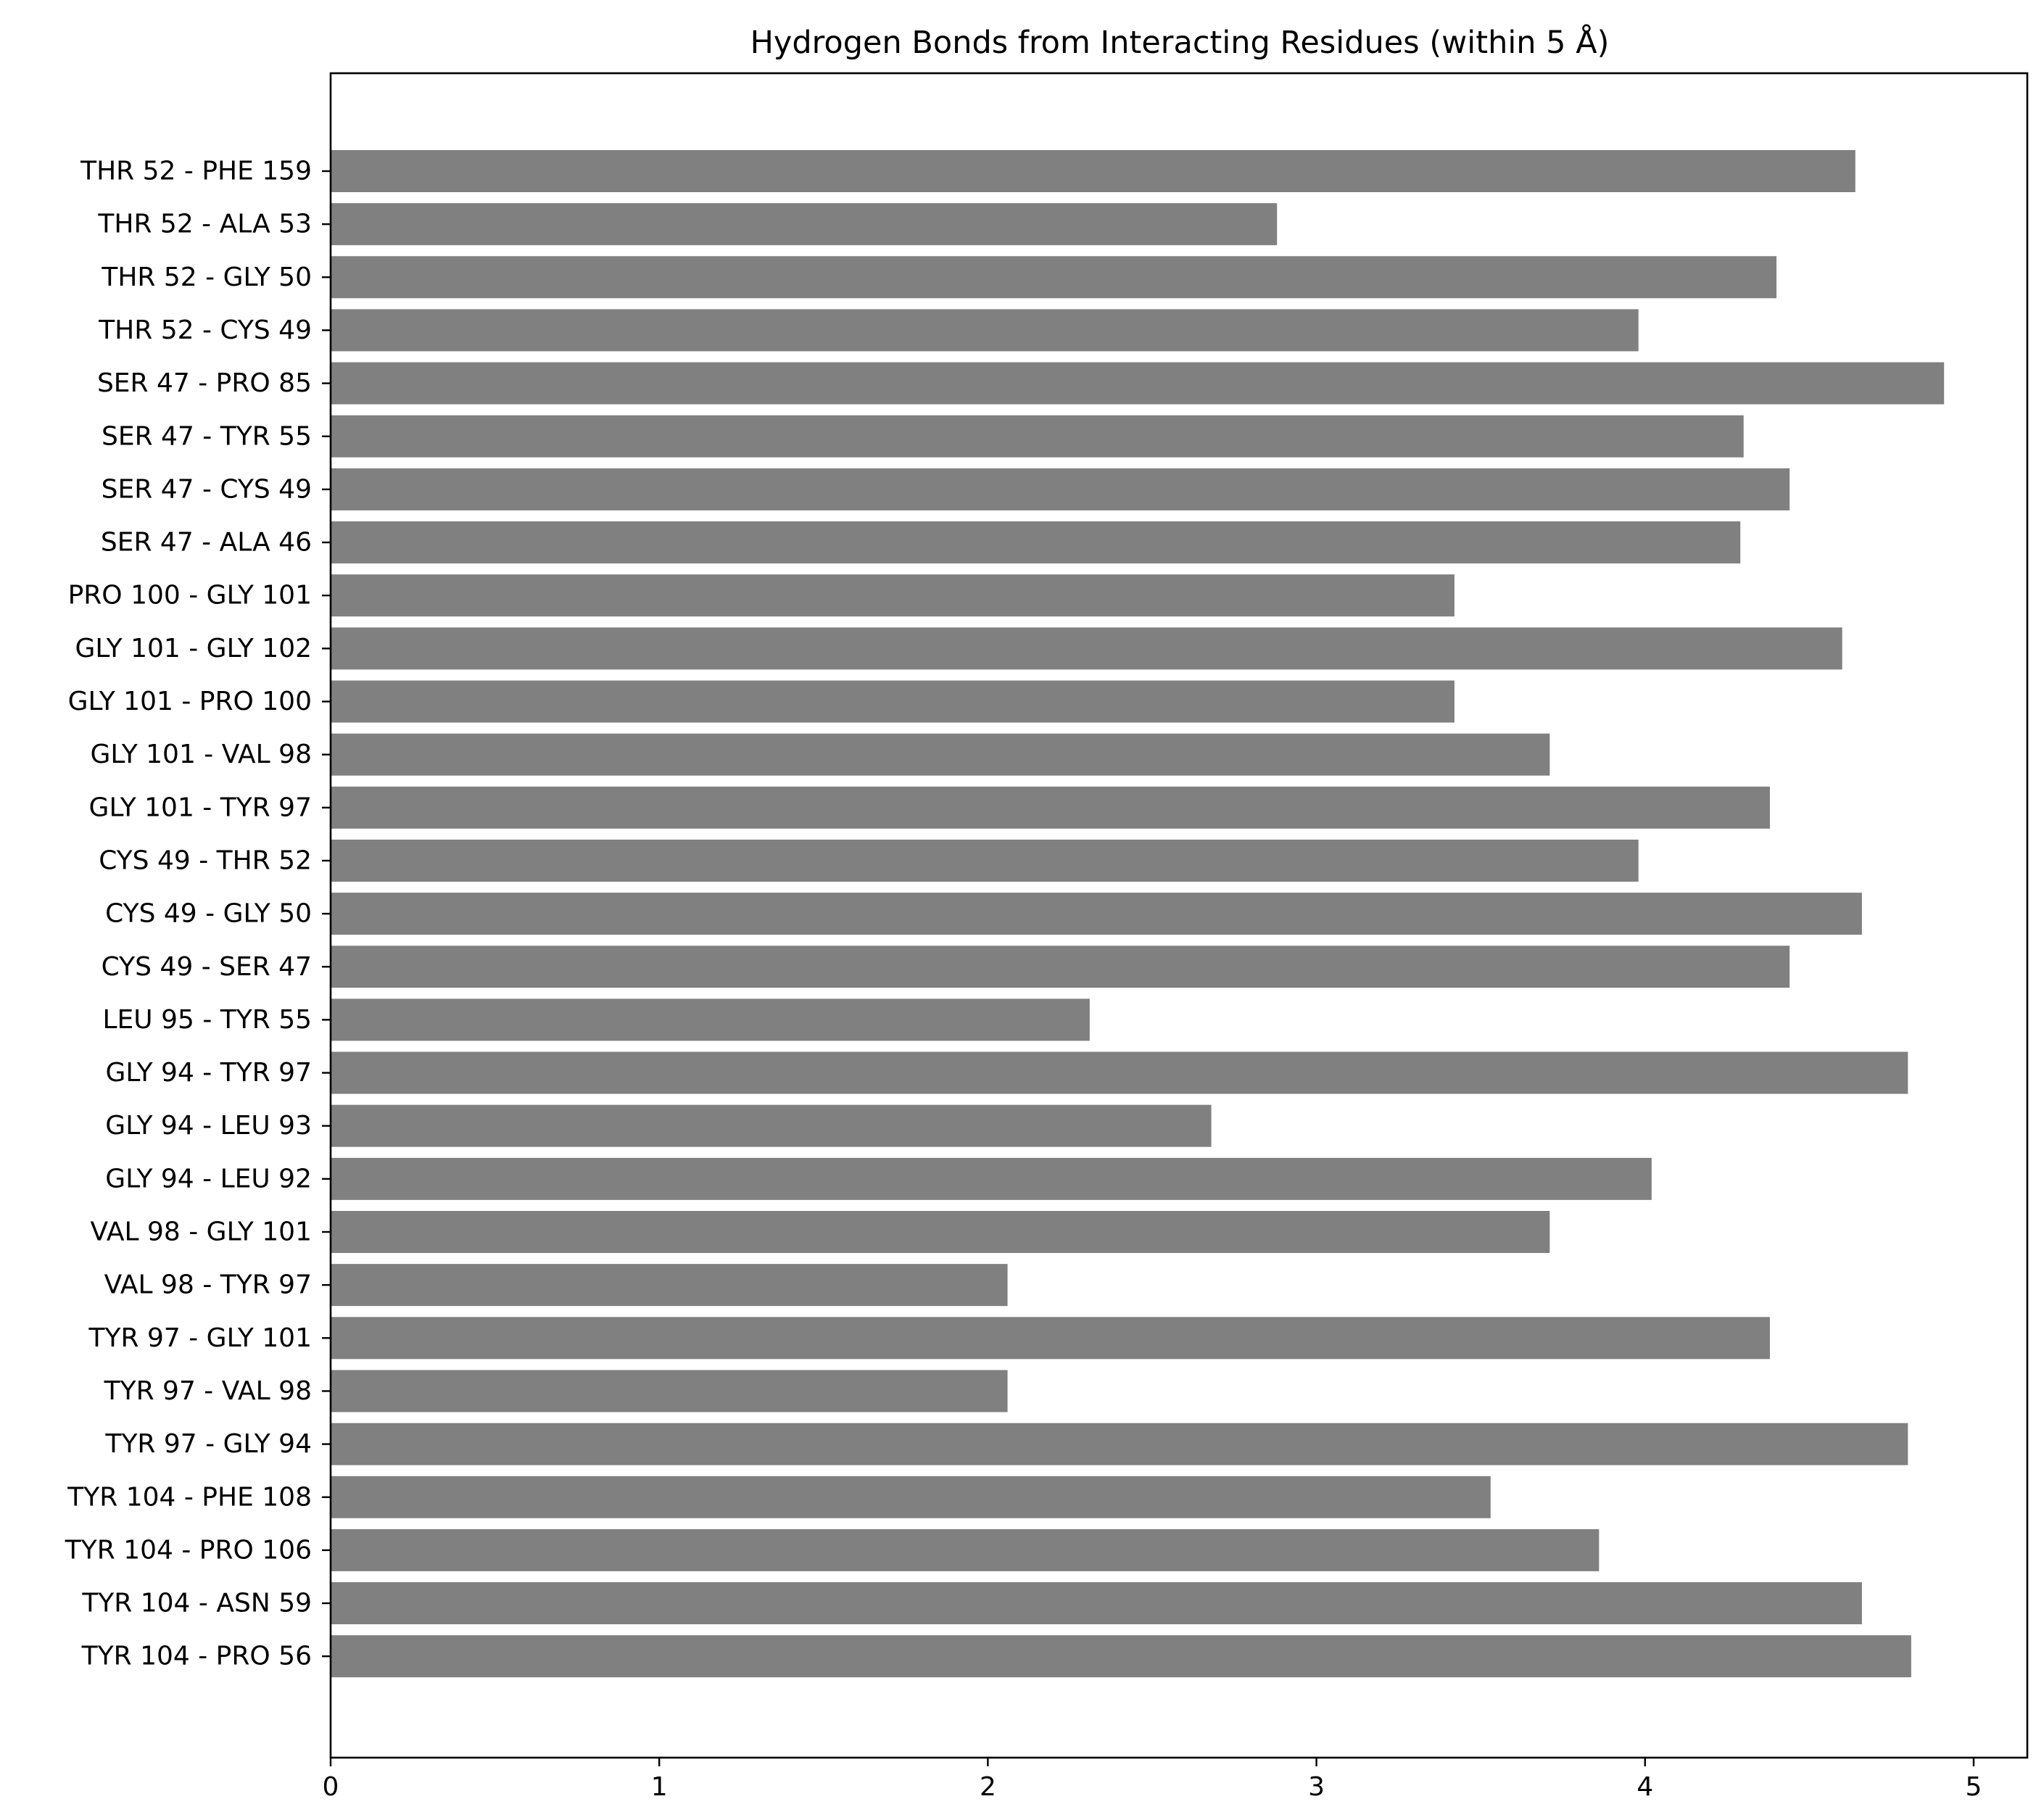  What do you see at coordinates (1316, 1787) in the screenshot?
I see `x-tick-label: 3` at bounding box center [1316, 1787].